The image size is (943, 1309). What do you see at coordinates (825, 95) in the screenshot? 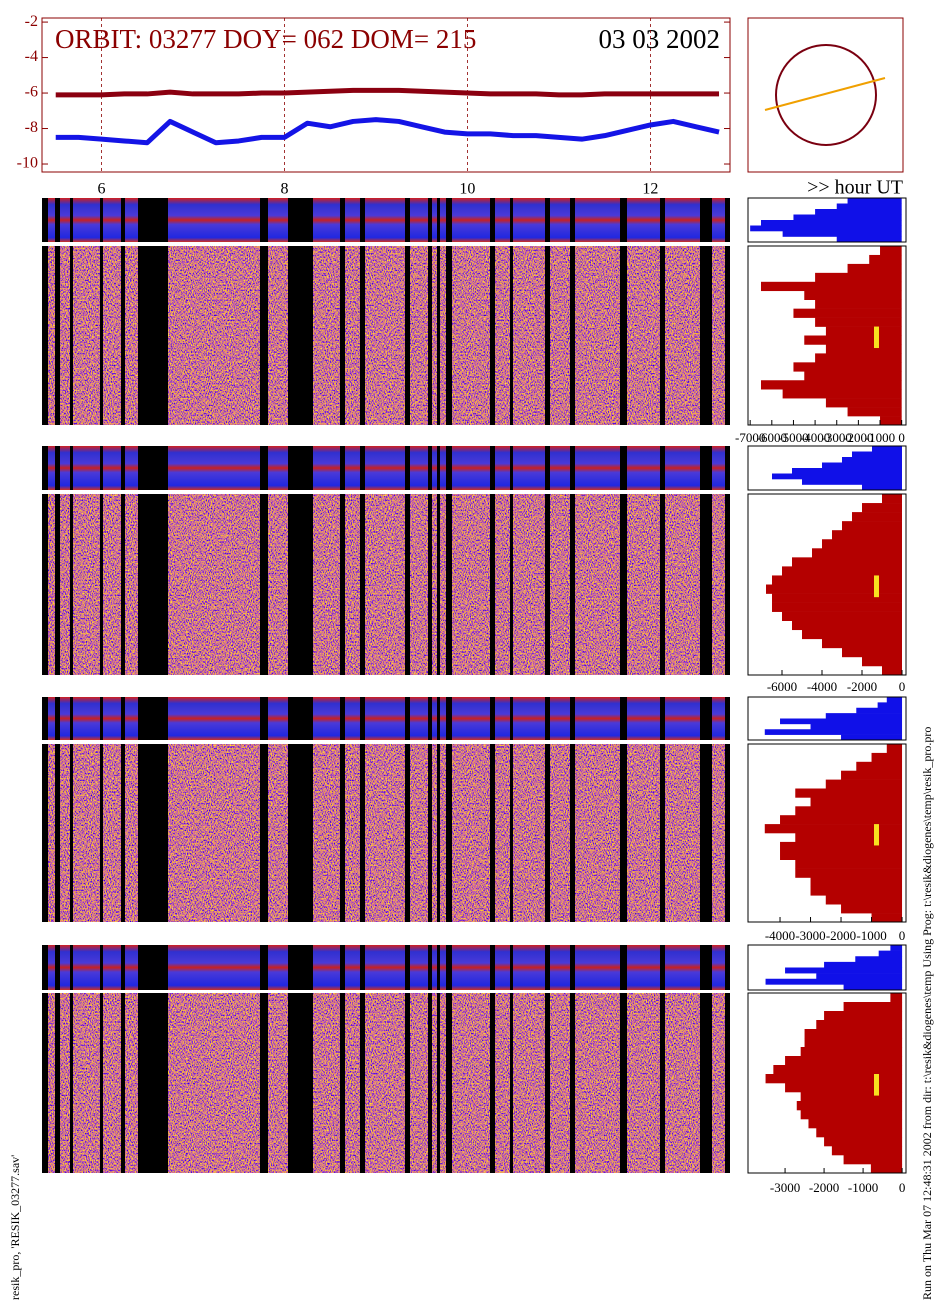
I see `orbit-frame` at bounding box center [825, 95].